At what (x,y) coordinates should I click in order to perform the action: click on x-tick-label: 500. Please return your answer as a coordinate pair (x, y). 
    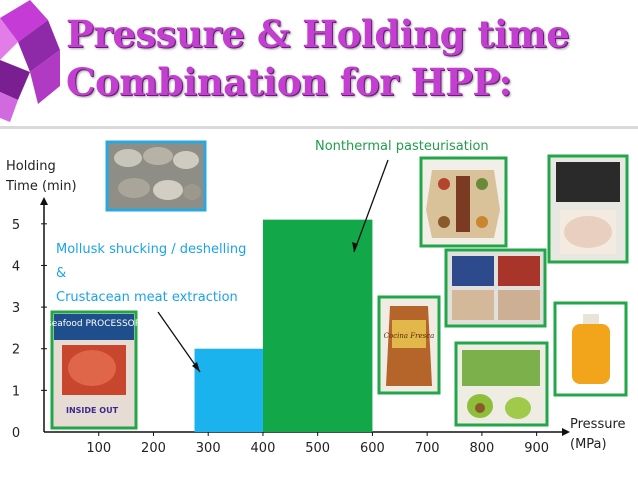
    Looking at the image, I should click on (317, 448).